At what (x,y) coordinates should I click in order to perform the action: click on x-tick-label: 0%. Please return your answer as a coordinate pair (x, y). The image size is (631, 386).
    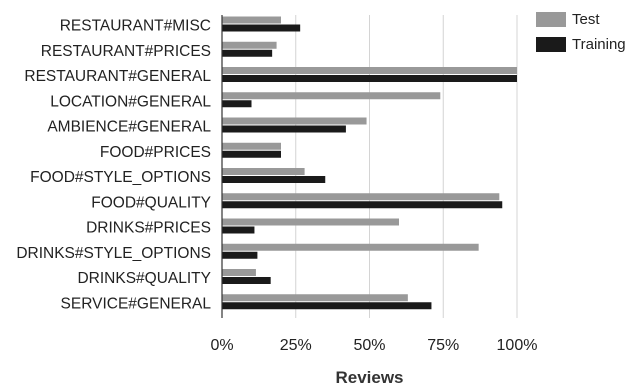
    Looking at the image, I should click on (221, 345).